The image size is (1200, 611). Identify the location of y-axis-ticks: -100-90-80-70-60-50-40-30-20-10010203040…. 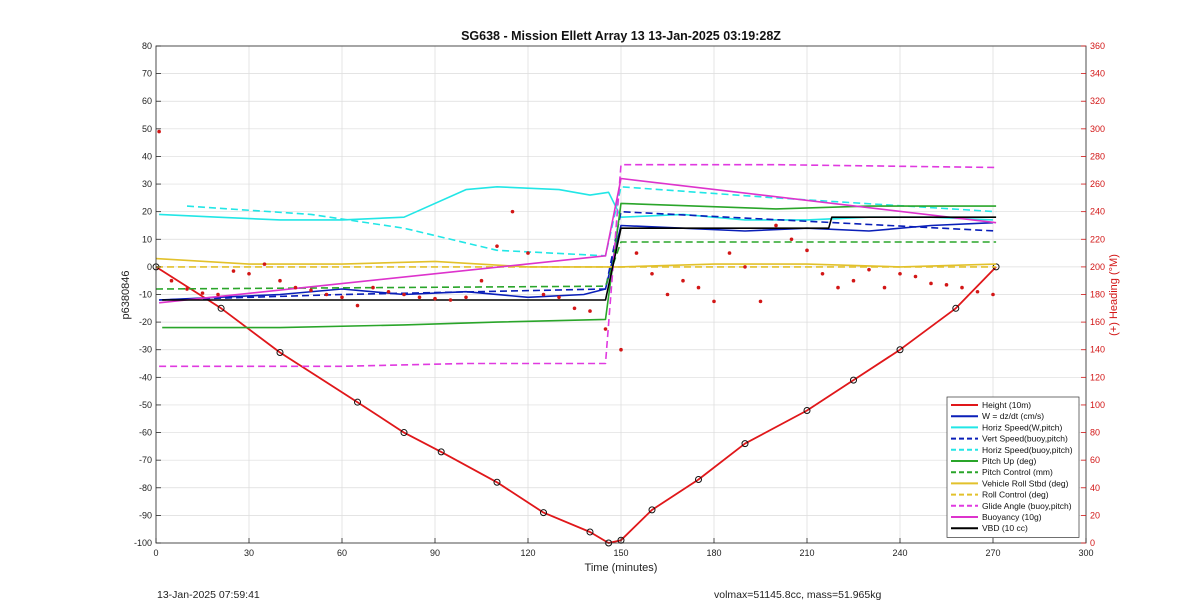
(147, 294).